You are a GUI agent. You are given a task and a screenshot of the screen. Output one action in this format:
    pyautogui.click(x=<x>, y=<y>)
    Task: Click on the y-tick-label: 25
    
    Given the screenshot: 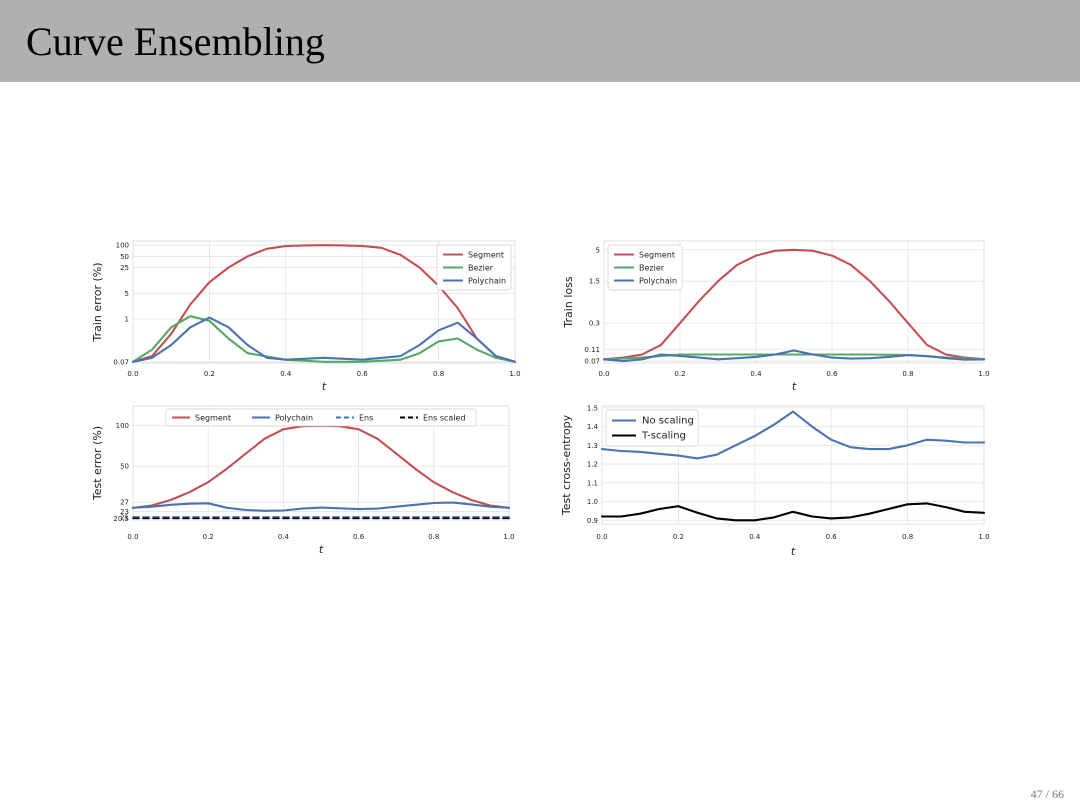 What is the action you would take?
    pyautogui.click(x=124, y=268)
    